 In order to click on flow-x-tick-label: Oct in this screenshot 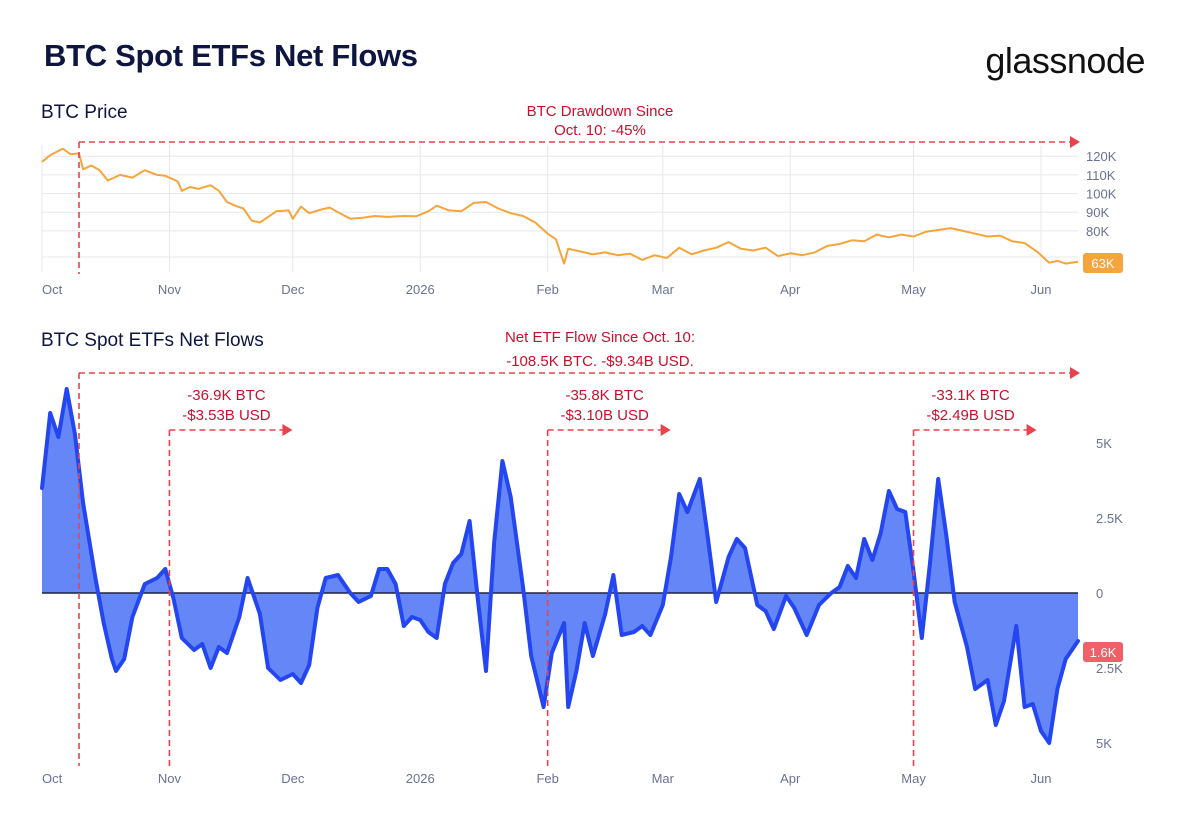, I will do `click(52, 778)`.